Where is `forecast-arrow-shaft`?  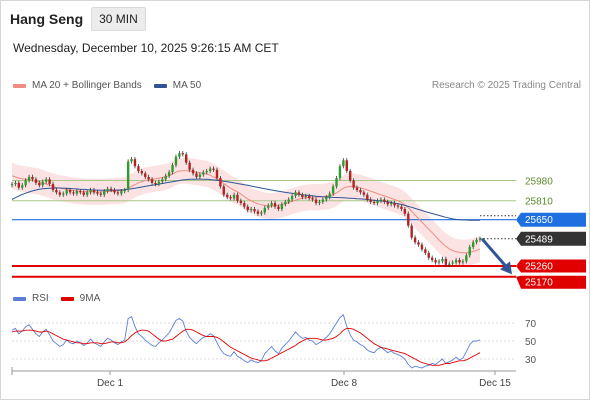 forecast-arrow-shaft is located at coordinates (494, 252).